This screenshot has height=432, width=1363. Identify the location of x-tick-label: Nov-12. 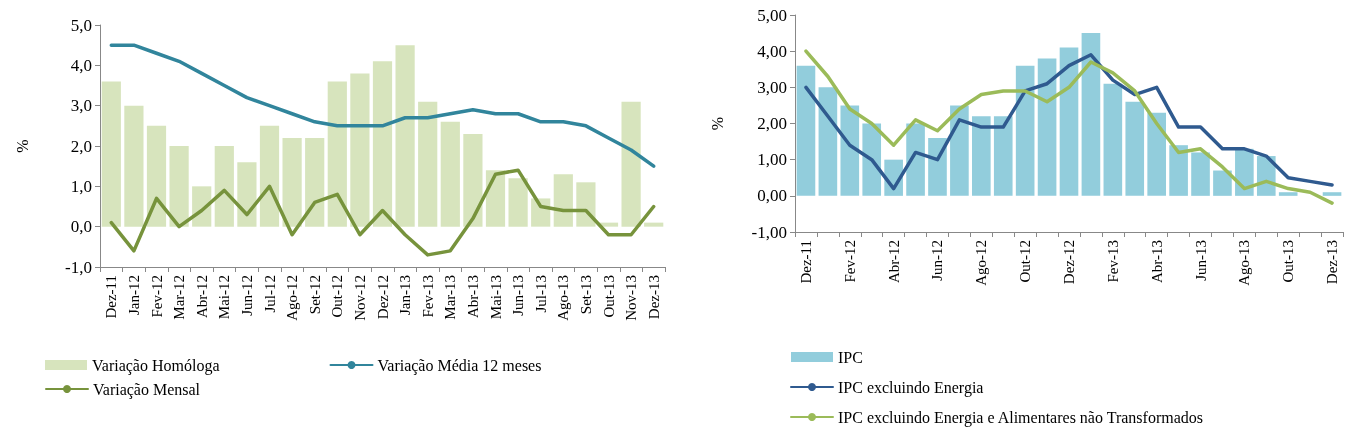
(359, 298).